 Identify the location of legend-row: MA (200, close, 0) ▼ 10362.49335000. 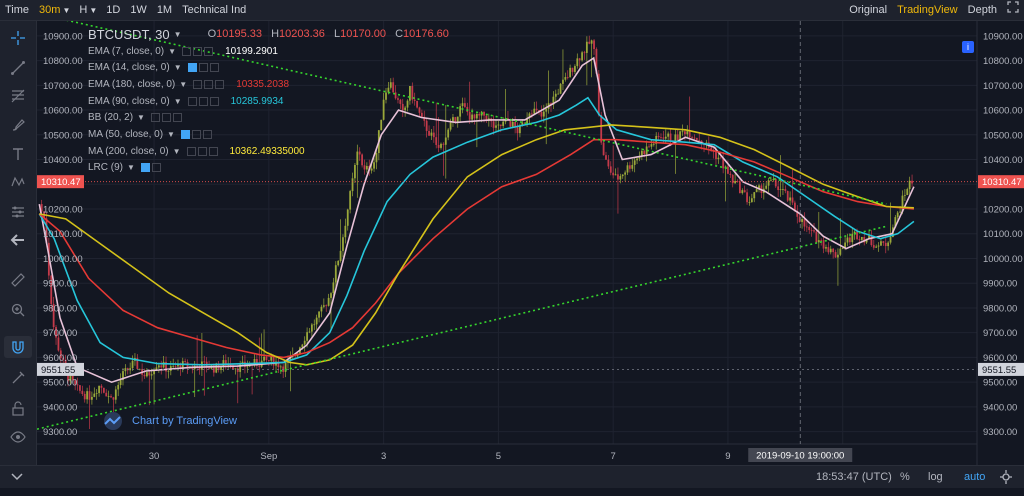
(268, 151).